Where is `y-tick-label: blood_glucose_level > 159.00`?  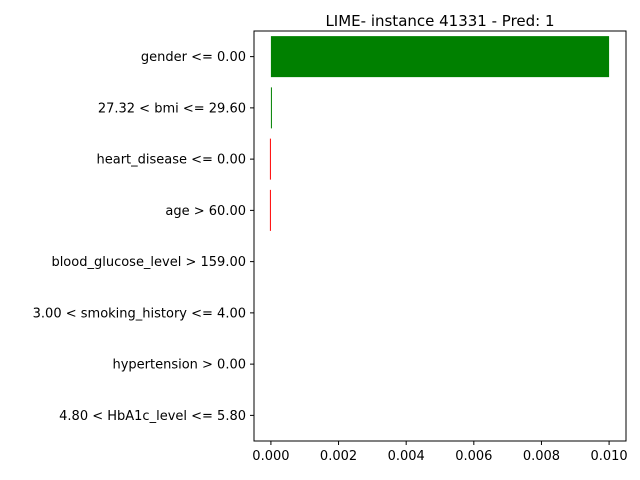
y-tick-label: blood_glucose_level > 159.00 is located at coordinates (148, 262).